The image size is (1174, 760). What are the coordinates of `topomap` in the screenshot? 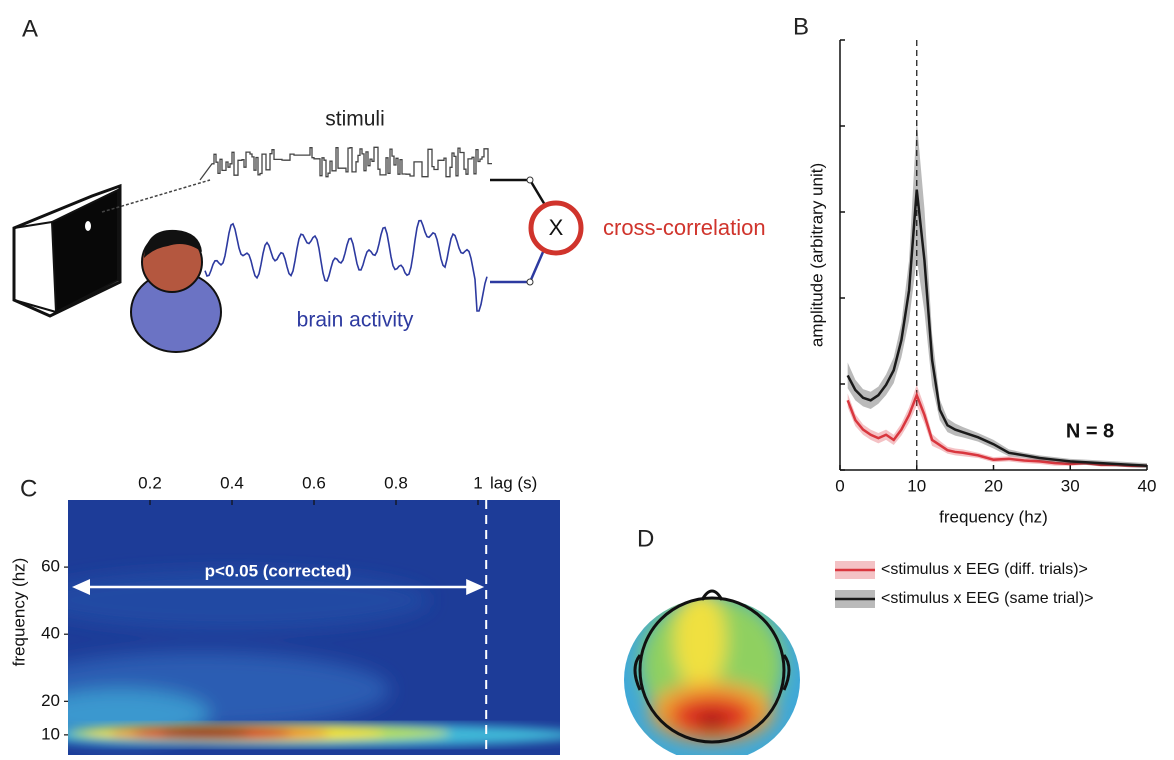 It's located at (712, 679).